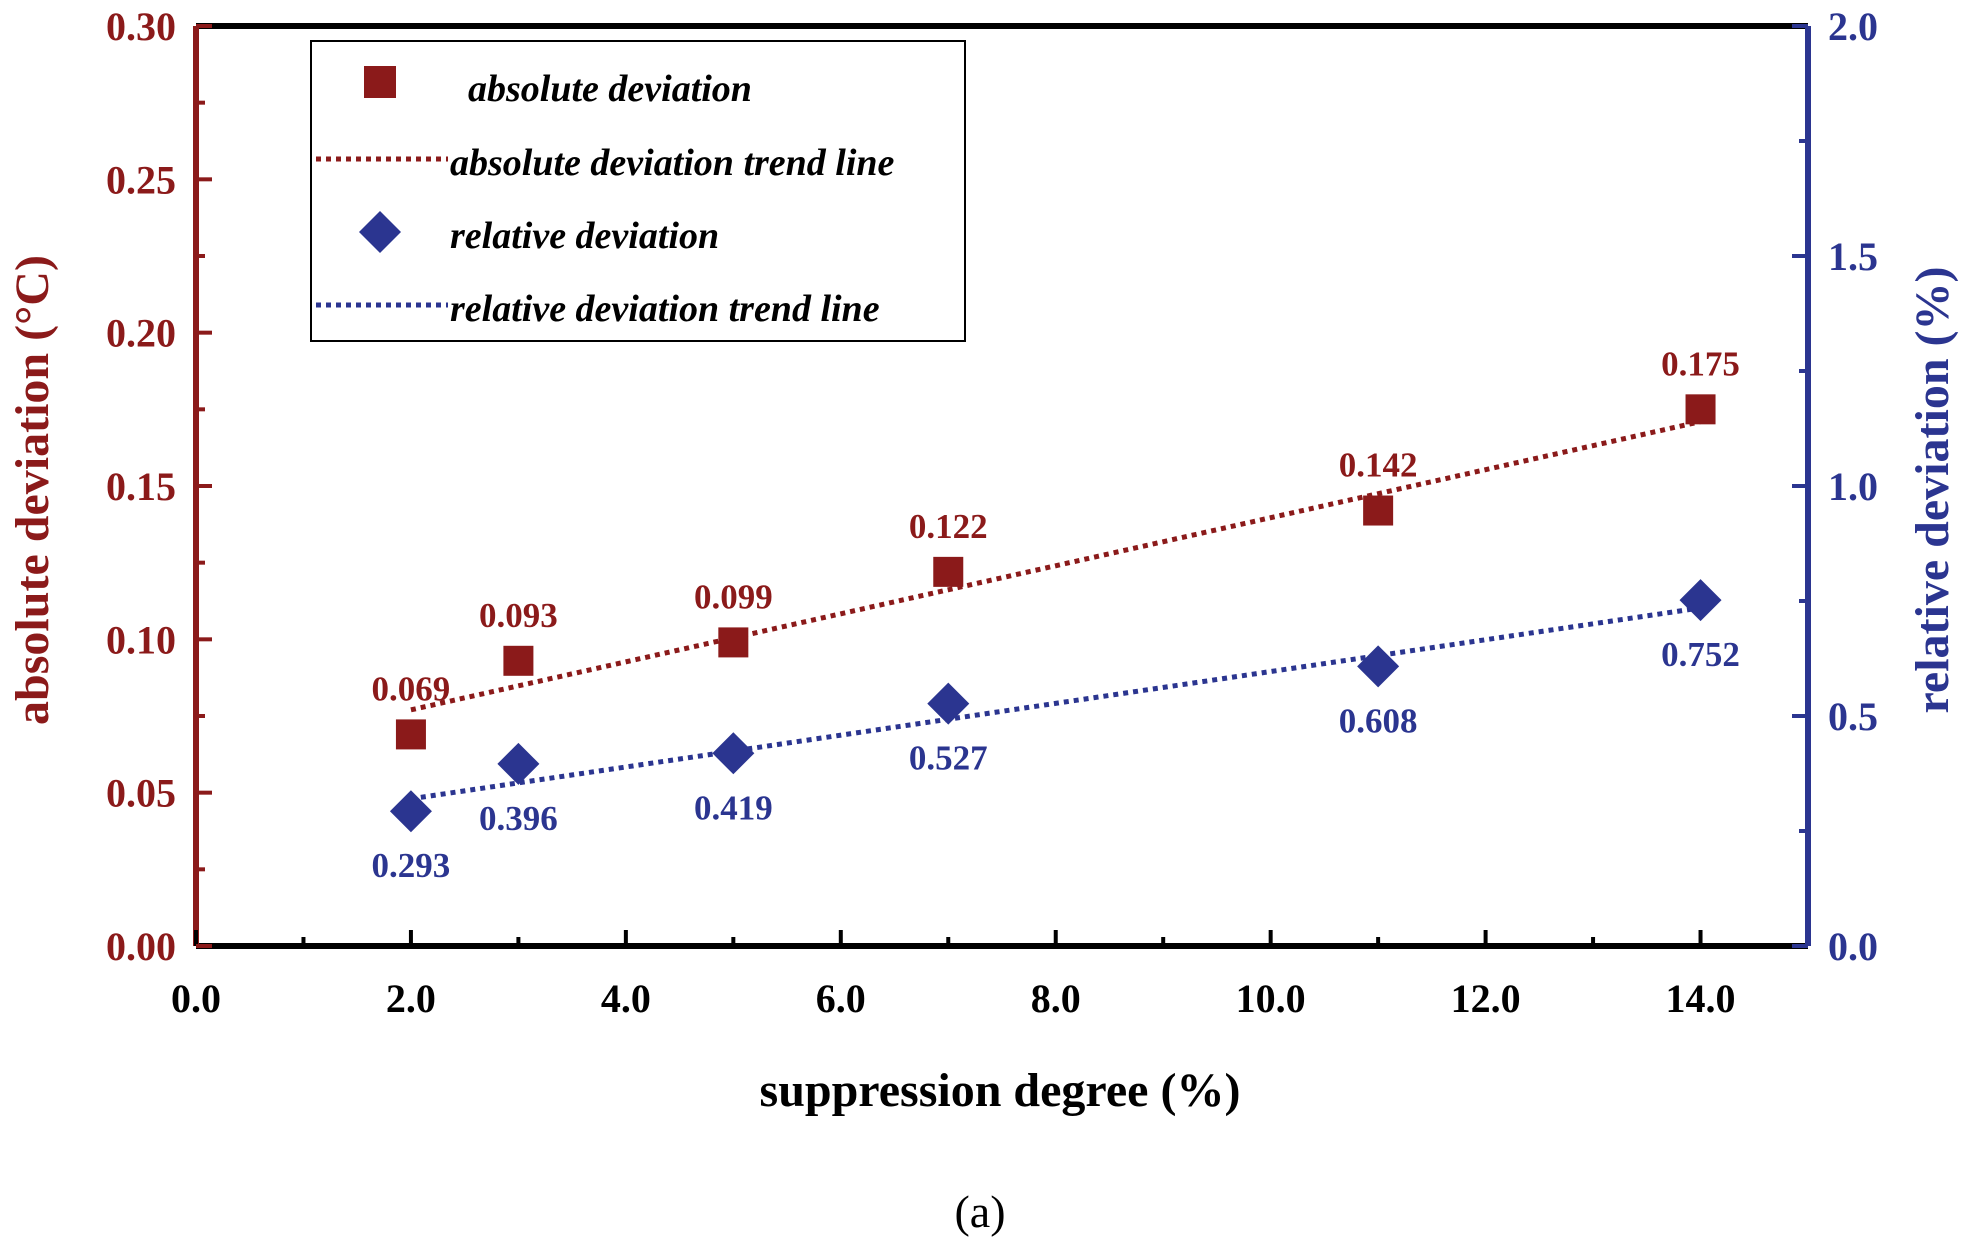 Image resolution: width=1977 pixels, height=1246 pixels. What do you see at coordinates (141, 946) in the screenshot?
I see `y-left-tick-label: 0.00` at bounding box center [141, 946].